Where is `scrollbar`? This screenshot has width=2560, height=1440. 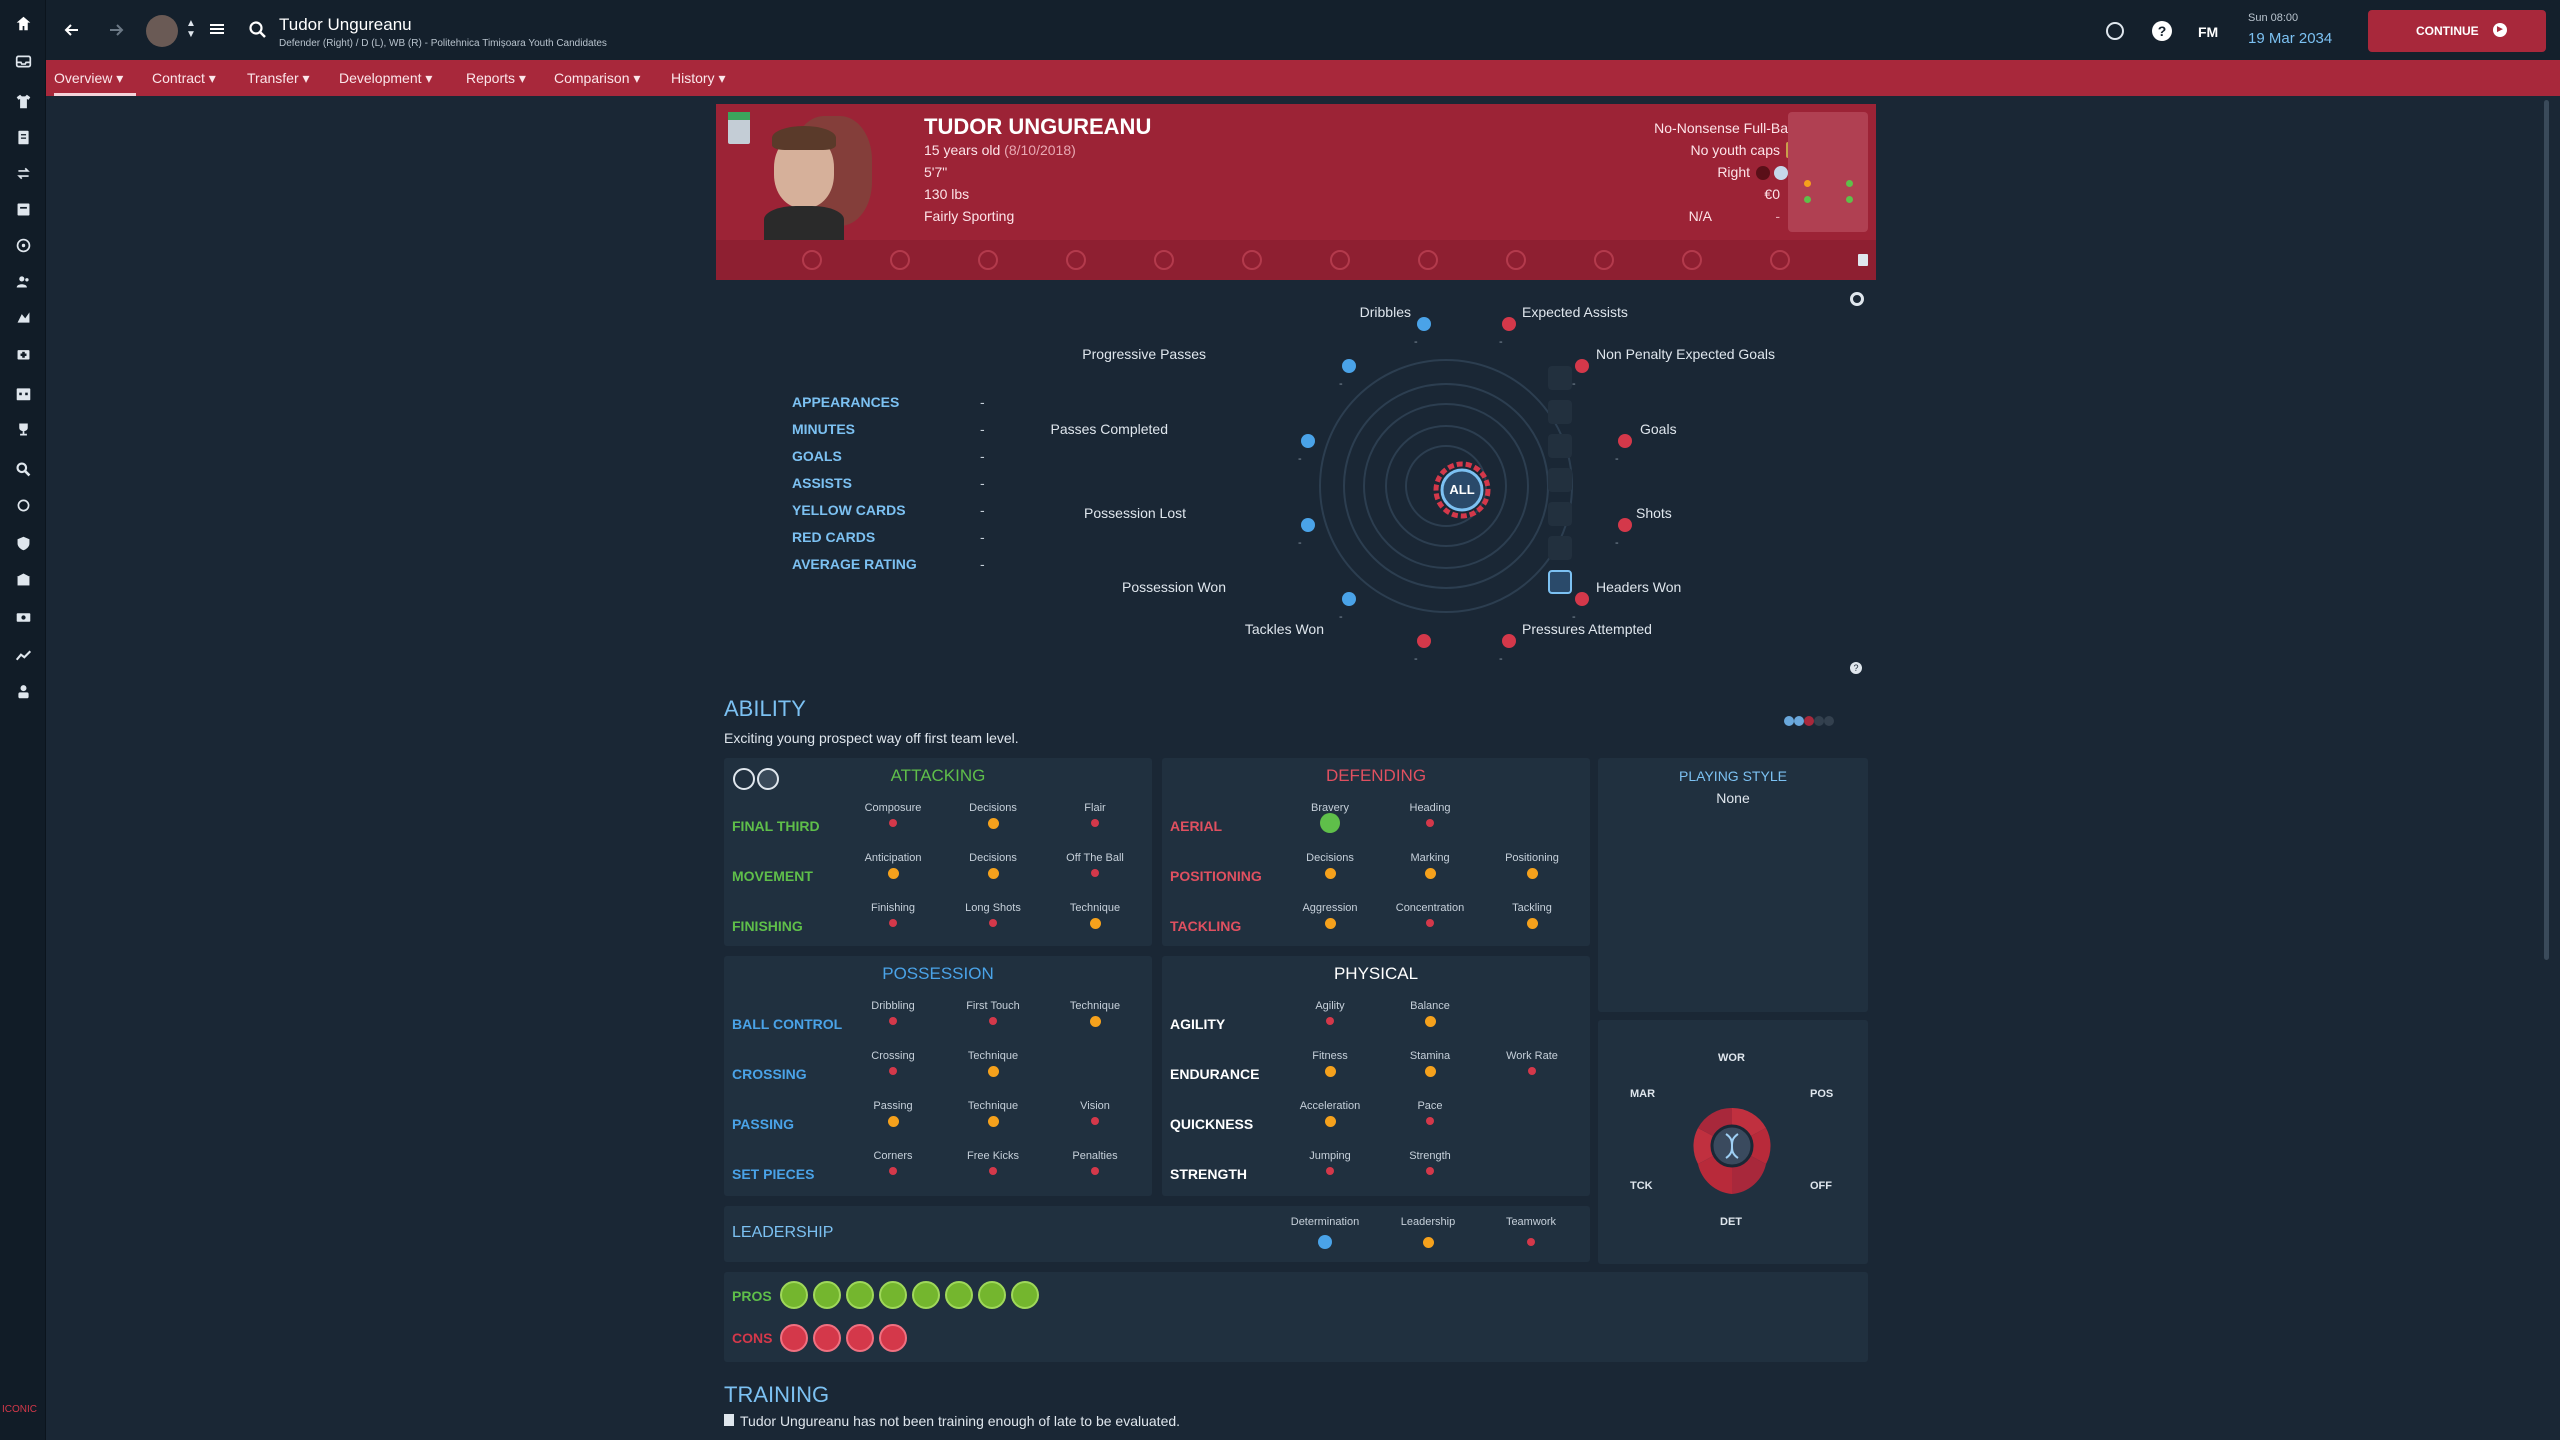 scrollbar is located at coordinates (2546, 530).